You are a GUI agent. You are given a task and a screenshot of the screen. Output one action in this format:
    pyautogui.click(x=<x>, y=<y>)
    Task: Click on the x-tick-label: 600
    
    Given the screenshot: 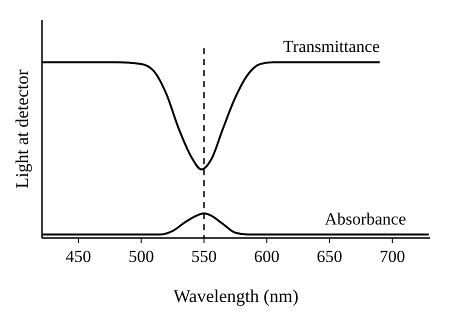 What is the action you would take?
    pyautogui.click(x=267, y=256)
    